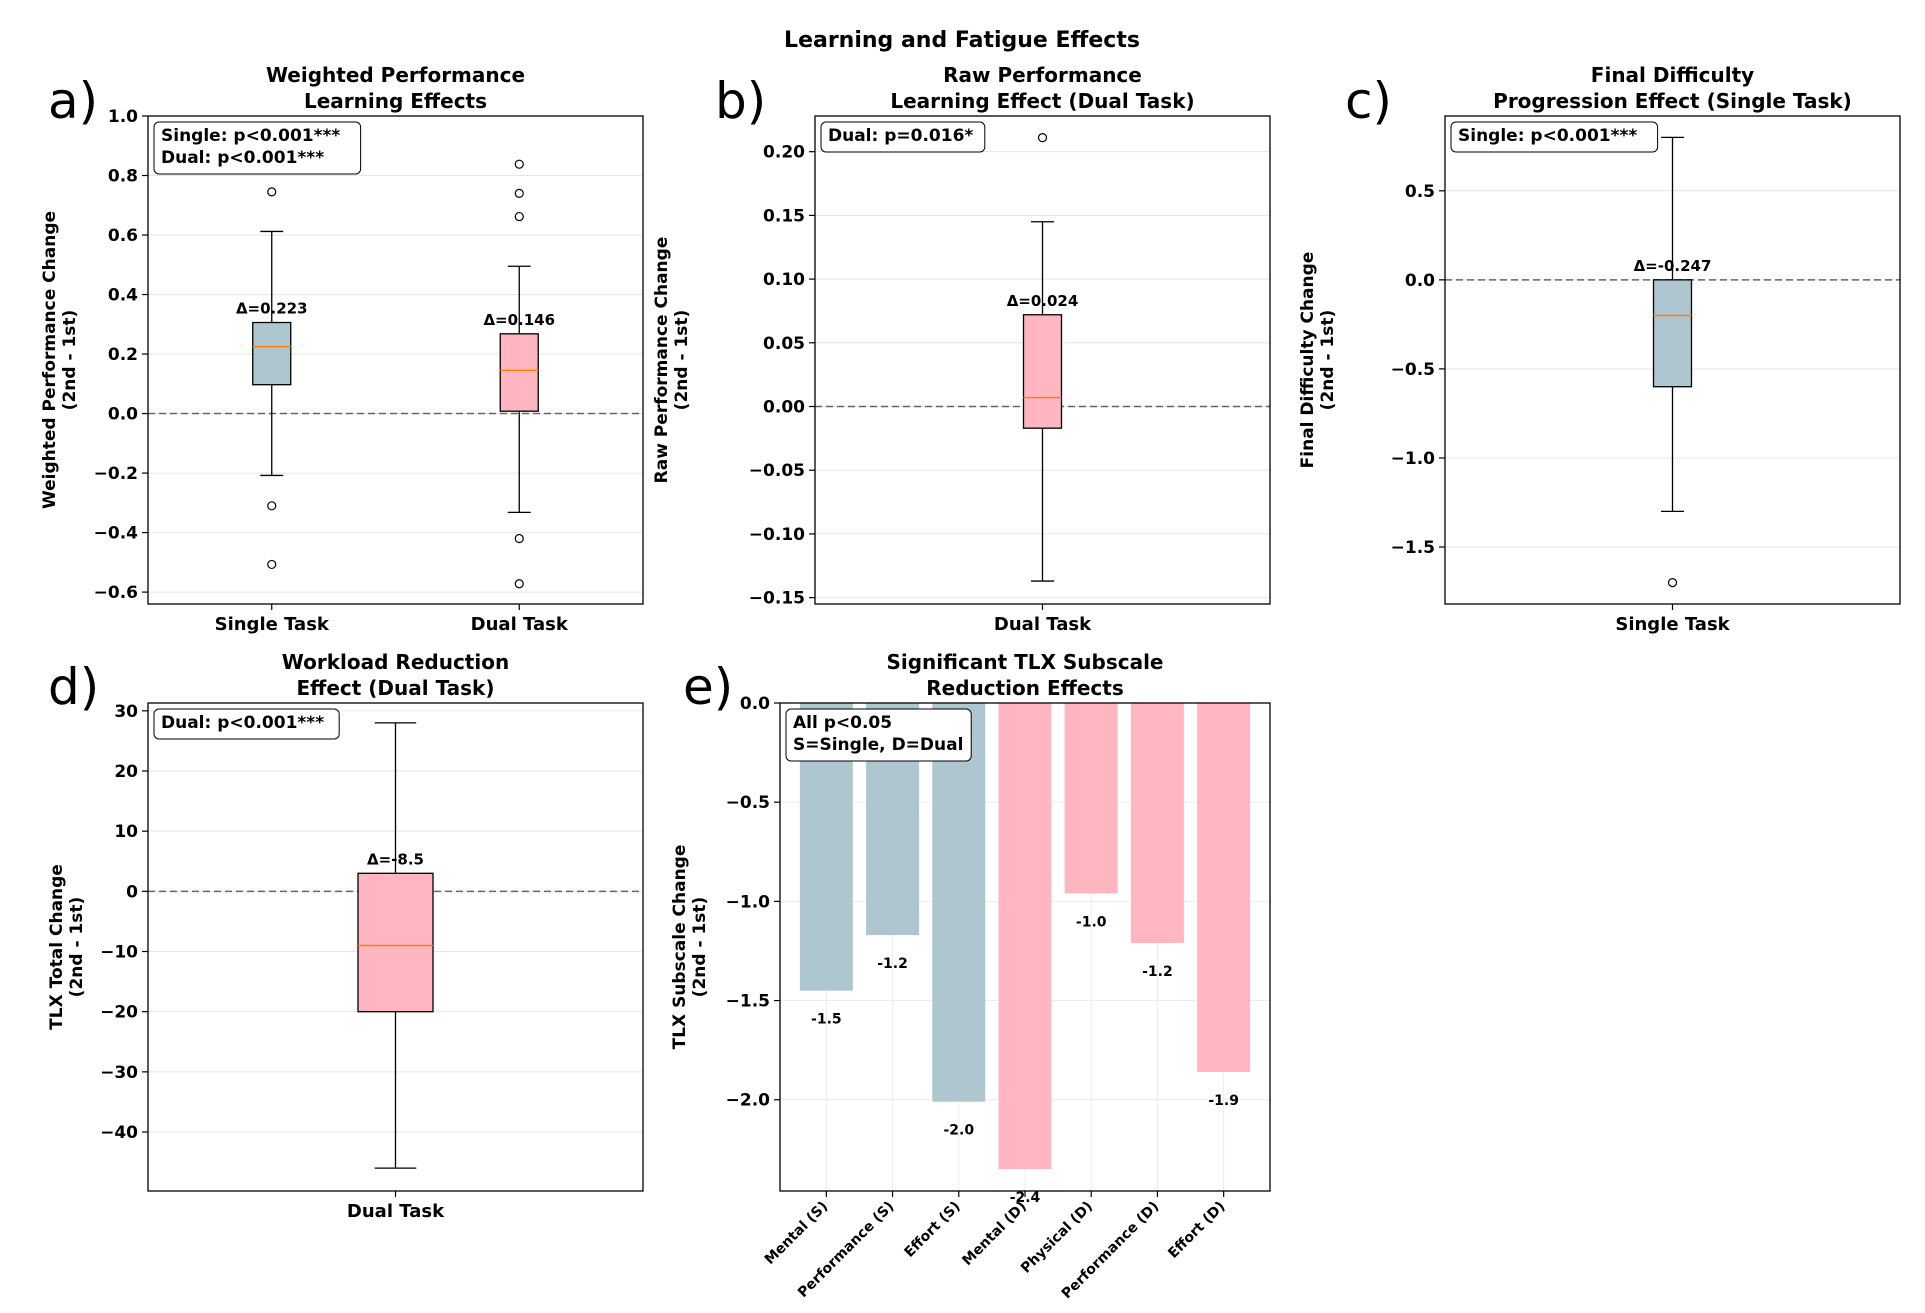  What do you see at coordinates (272, 309) in the screenshot?
I see `p1-delta-label: Δ=0.223` at bounding box center [272, 309].